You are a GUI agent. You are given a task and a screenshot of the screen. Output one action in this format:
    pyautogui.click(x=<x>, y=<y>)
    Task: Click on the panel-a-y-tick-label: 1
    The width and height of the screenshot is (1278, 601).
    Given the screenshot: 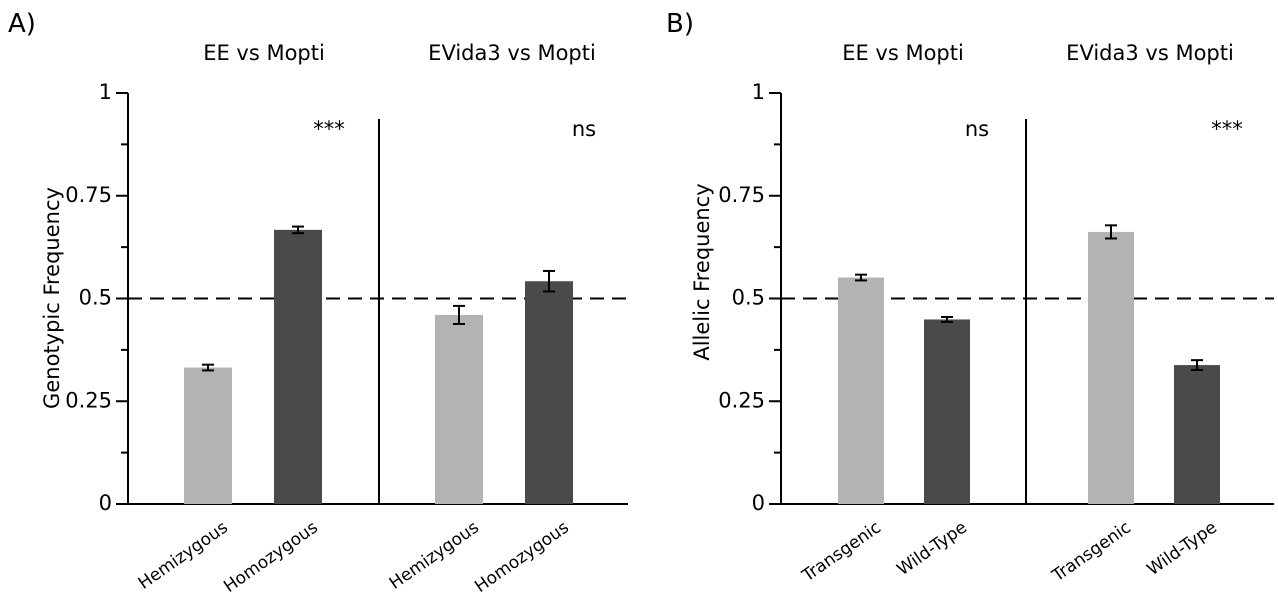 What is the action you would take?
    pyautogui.click(x=105, y=92)
    